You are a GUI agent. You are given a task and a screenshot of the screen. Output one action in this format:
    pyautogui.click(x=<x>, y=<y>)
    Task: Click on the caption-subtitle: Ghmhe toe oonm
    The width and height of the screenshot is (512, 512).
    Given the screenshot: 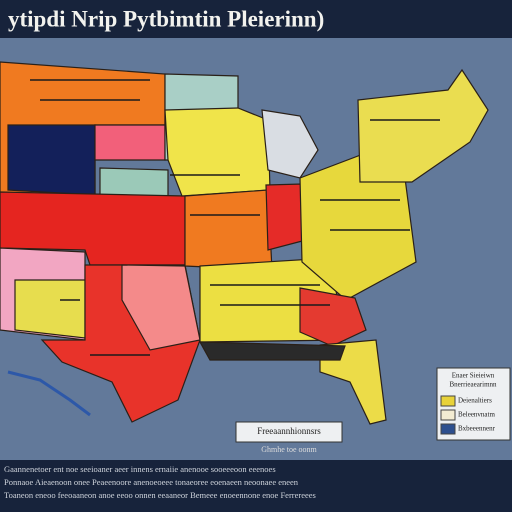 What is the action you would take?
    pyautogui.click(x=289, y=449)
    